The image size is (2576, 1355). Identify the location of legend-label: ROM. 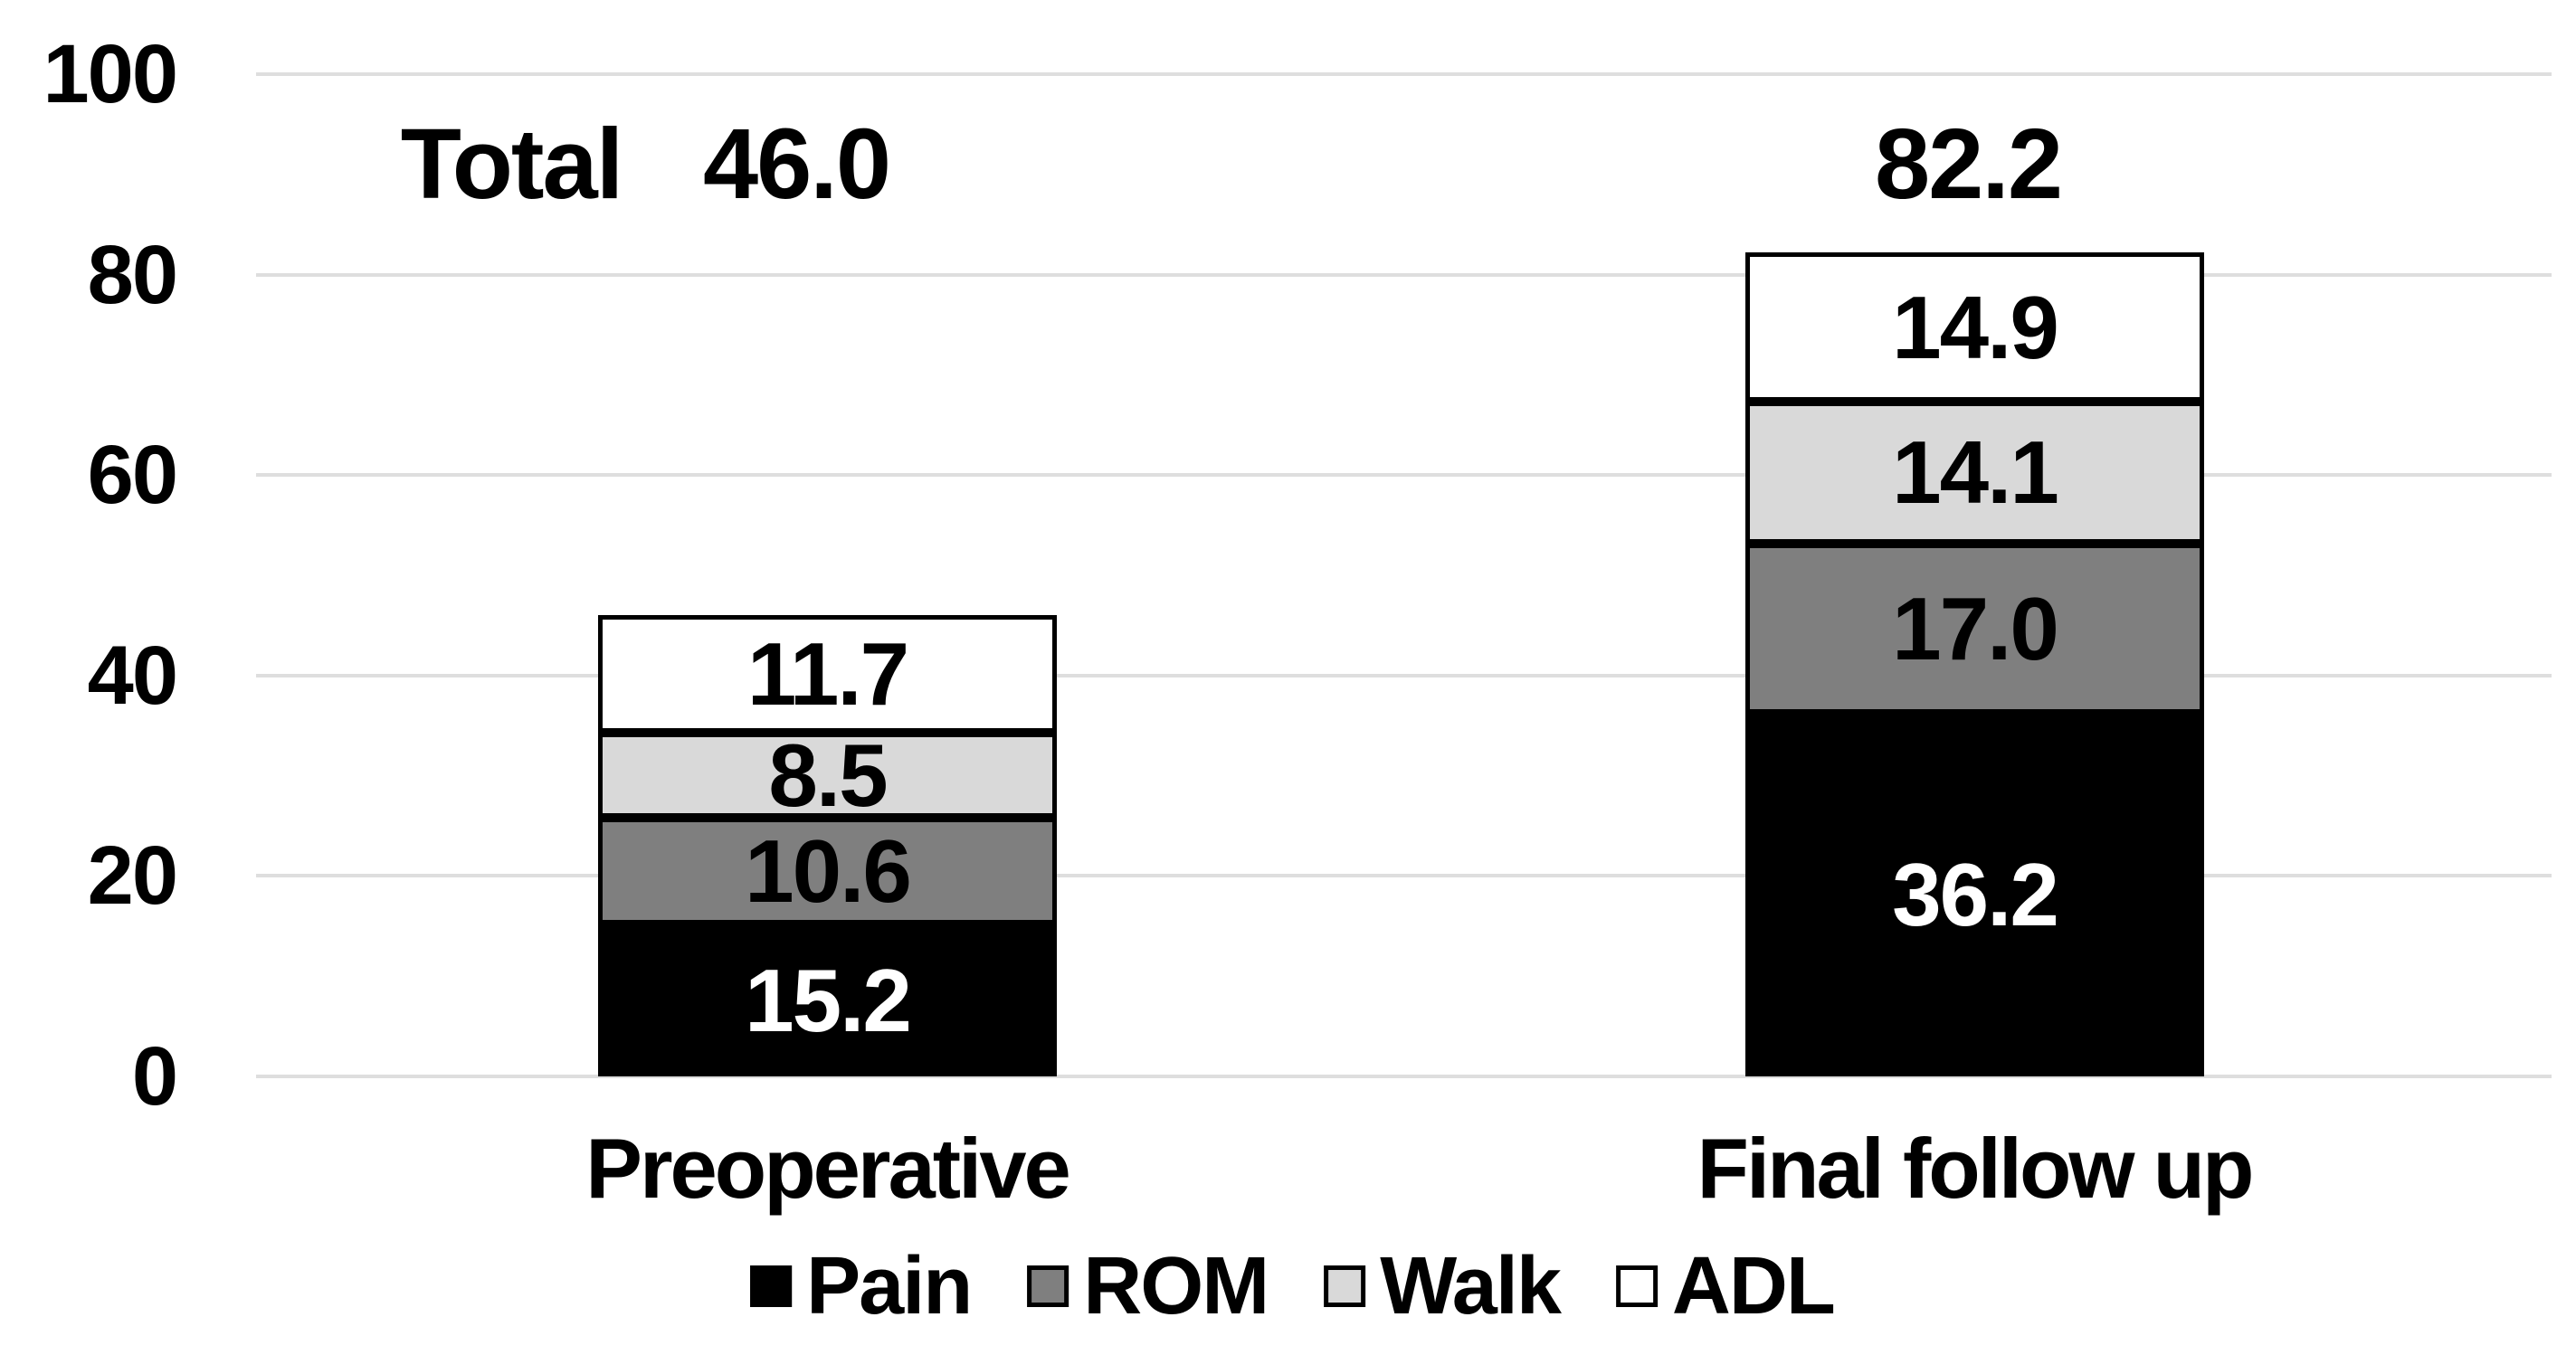
(1176, 1286).